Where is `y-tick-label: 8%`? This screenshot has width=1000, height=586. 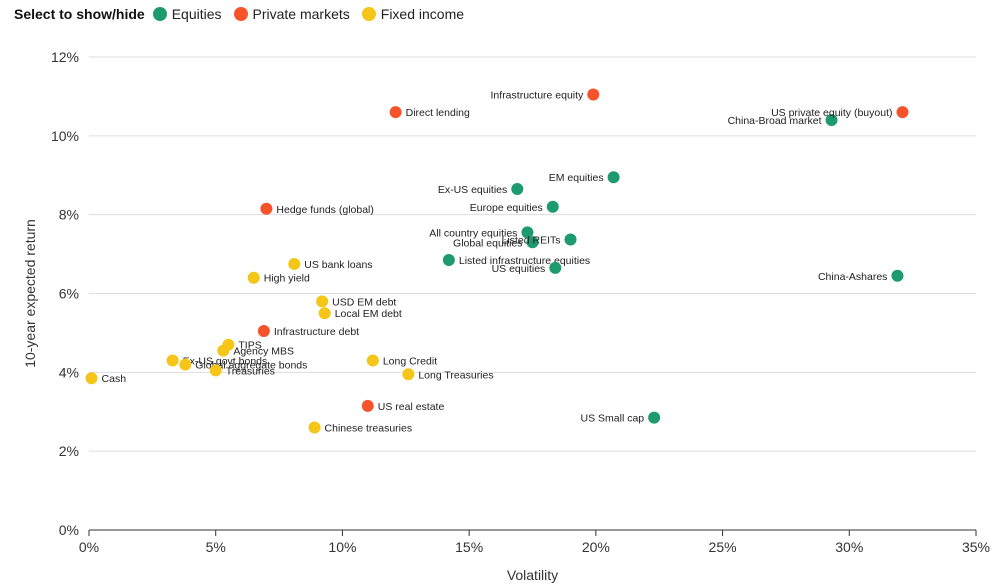 y-tick-label: 8% is located at coordinates (69, 215).